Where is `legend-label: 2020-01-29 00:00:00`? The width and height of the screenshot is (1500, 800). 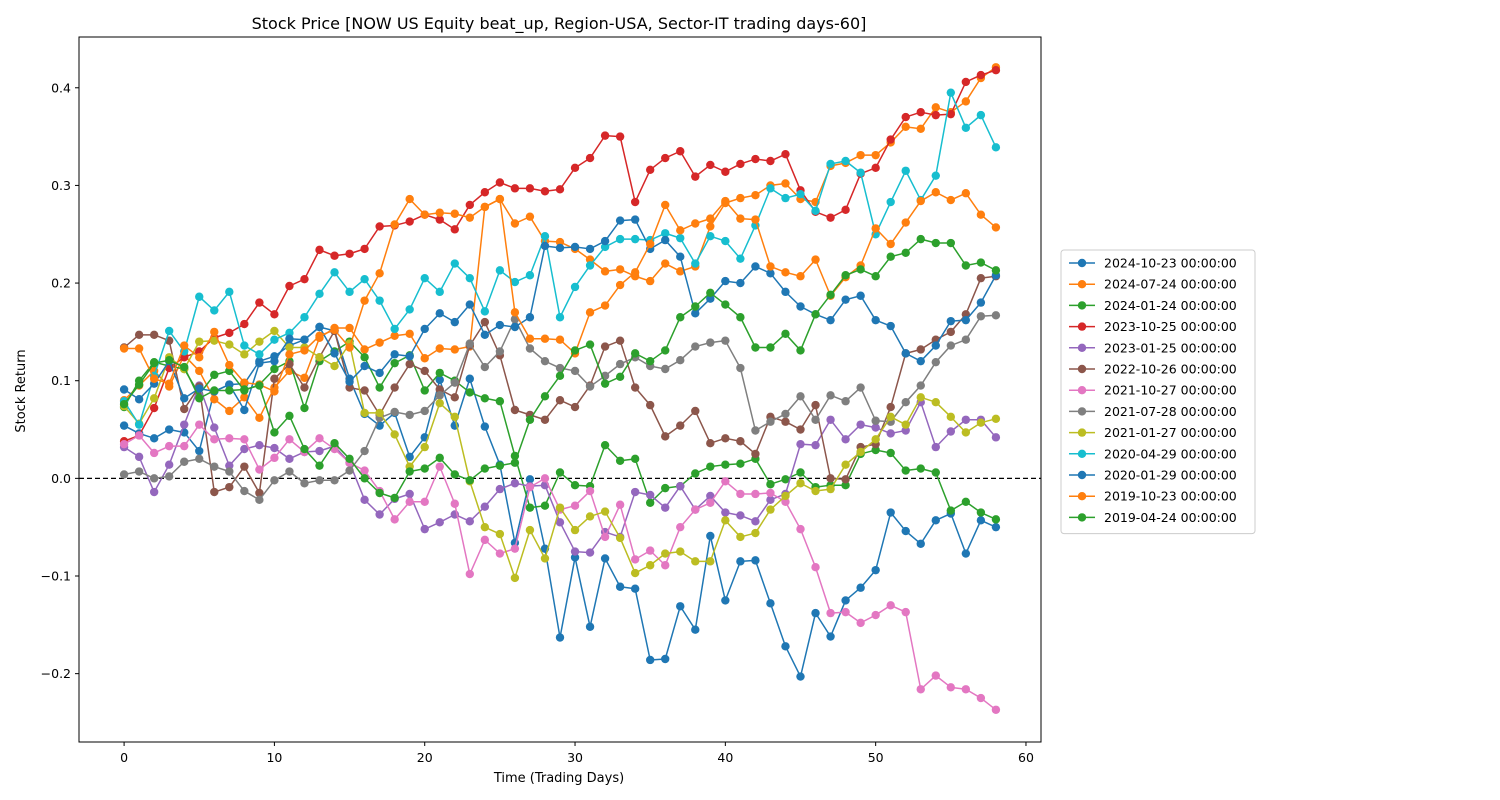 legend-label: 2020-01-29 00:00:00 is located at coordinates (1170, 475).